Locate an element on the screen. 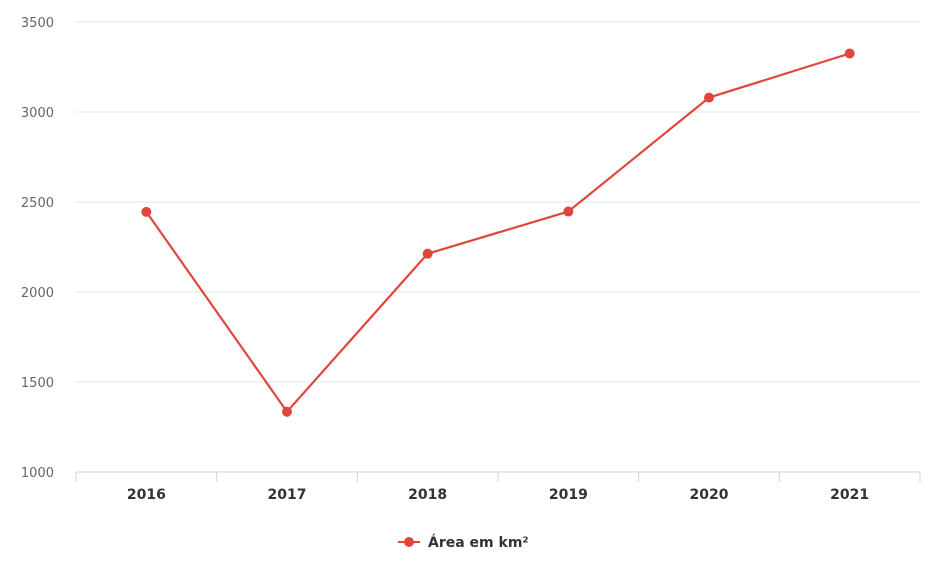 This screenshot has height=572, width=941. y-tick-label: 2000 is located at coordinates (37, 293).